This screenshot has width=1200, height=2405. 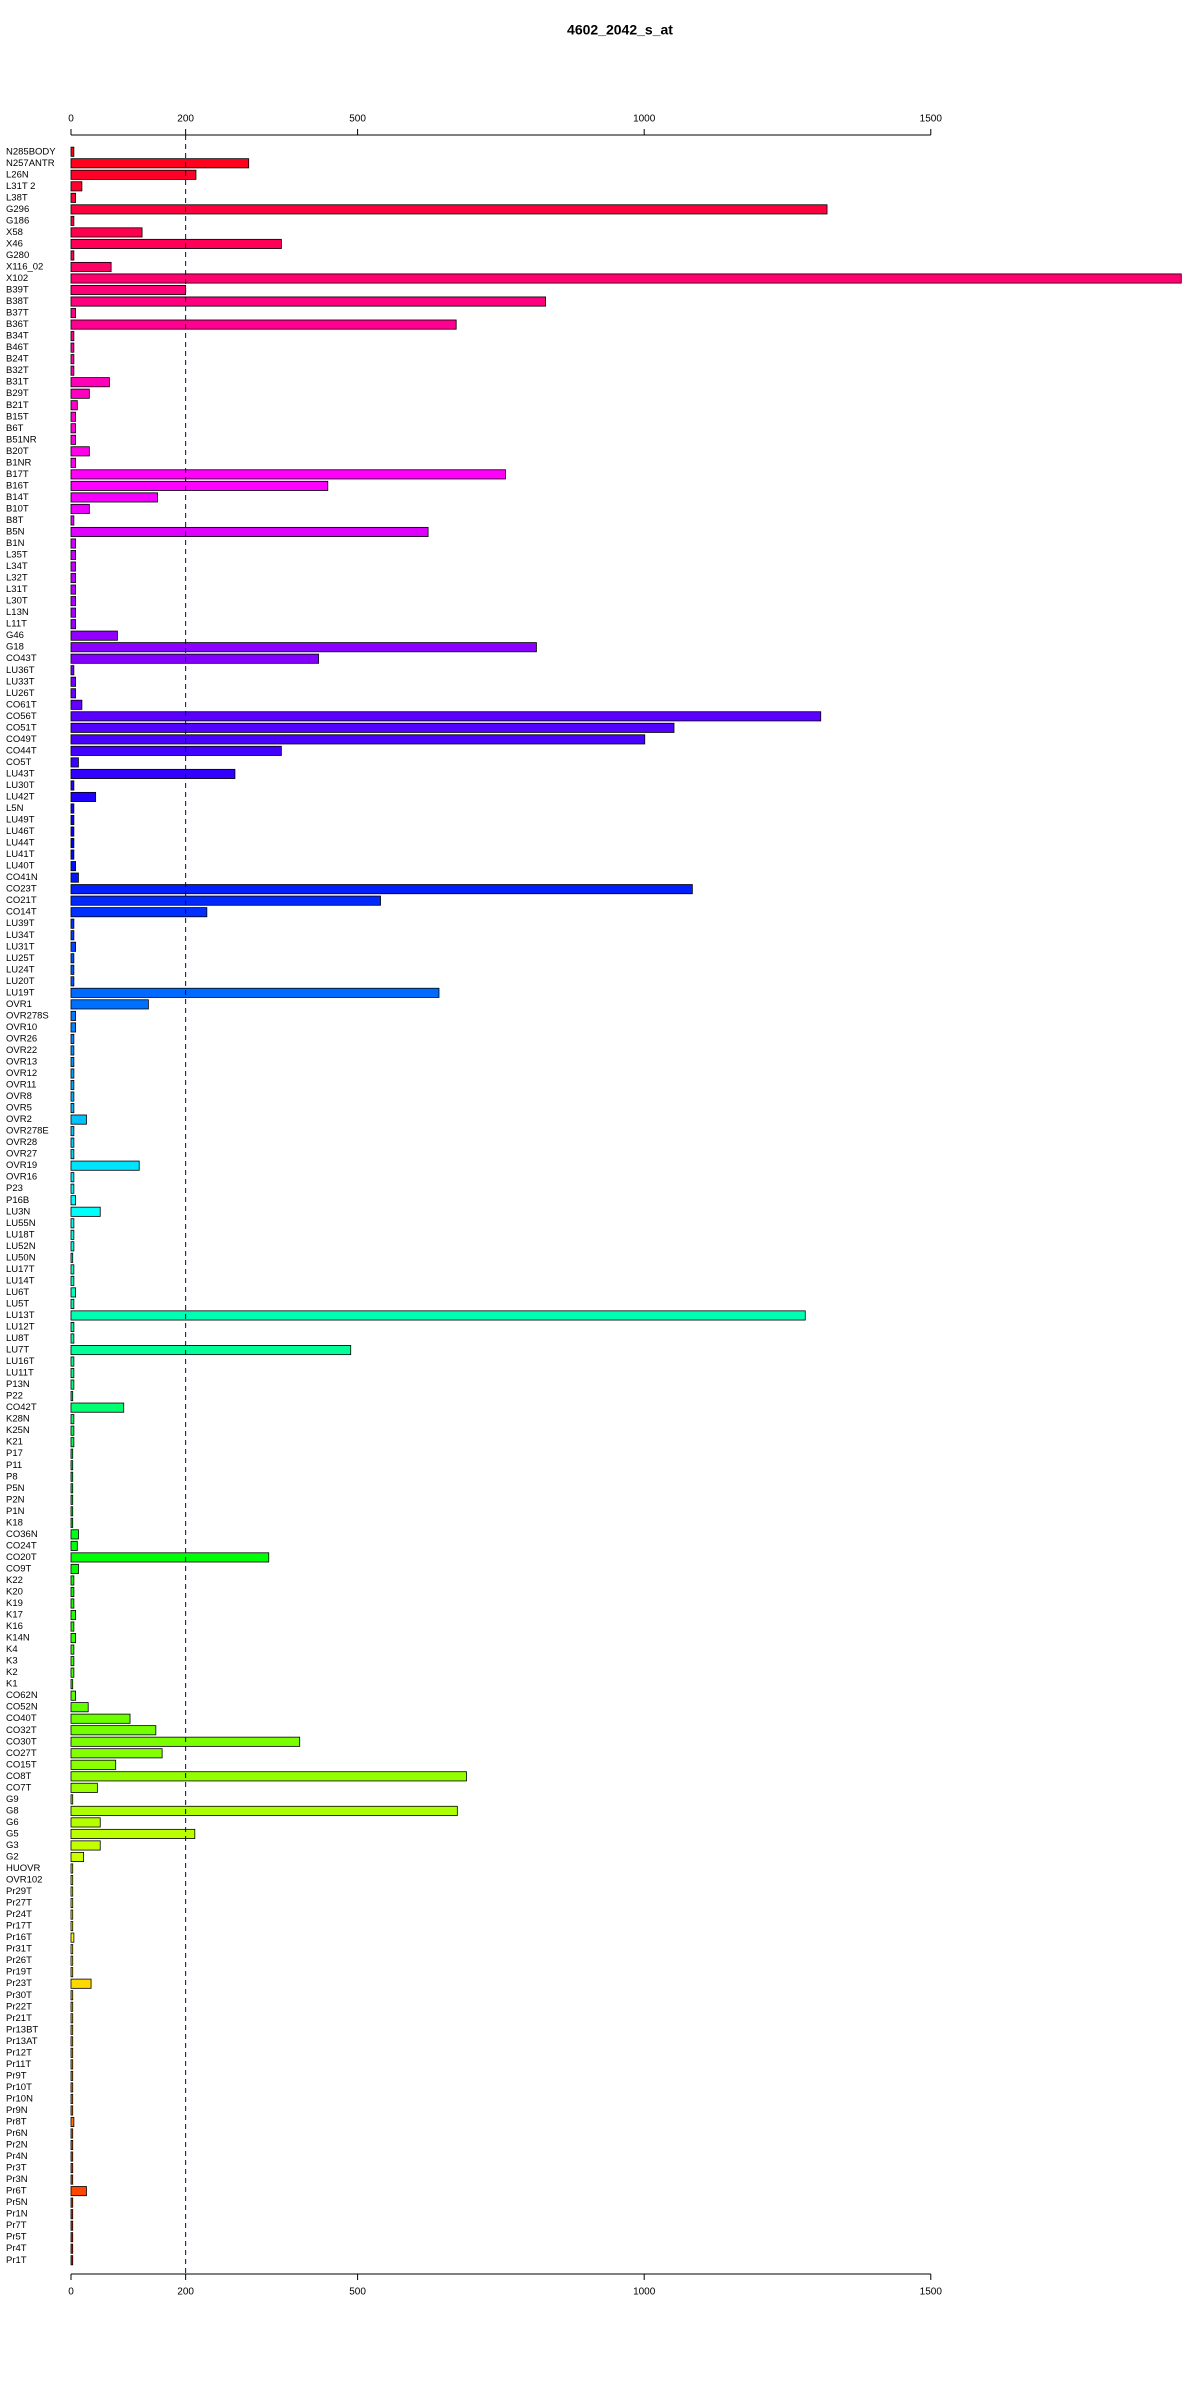 What do you see at coordinates (17, 1350) in the screenshot?
I see `y-tick-label: LU7T` at bounding box center [17, 1350].